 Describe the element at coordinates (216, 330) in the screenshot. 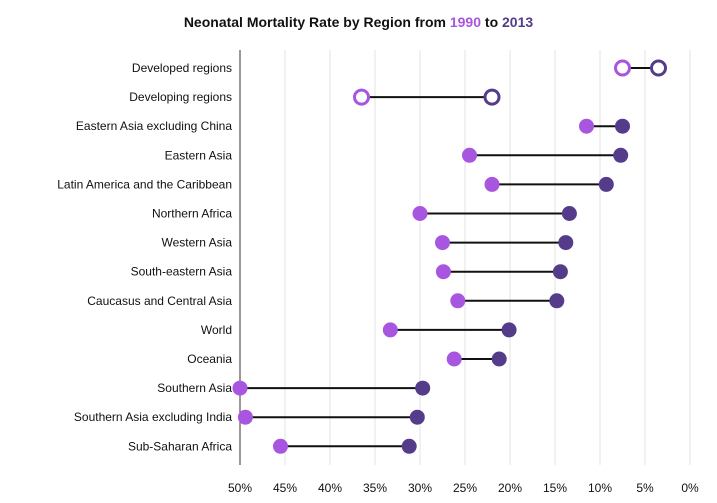

I see `region-label: World` at that location.